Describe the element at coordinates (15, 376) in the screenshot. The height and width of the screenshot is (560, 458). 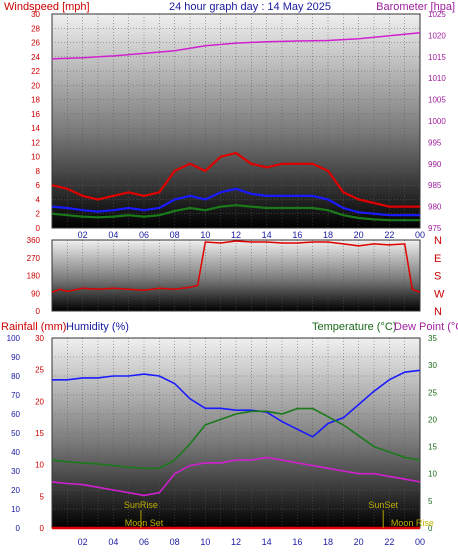
I see `humidity-tick-label: 80` at that location.